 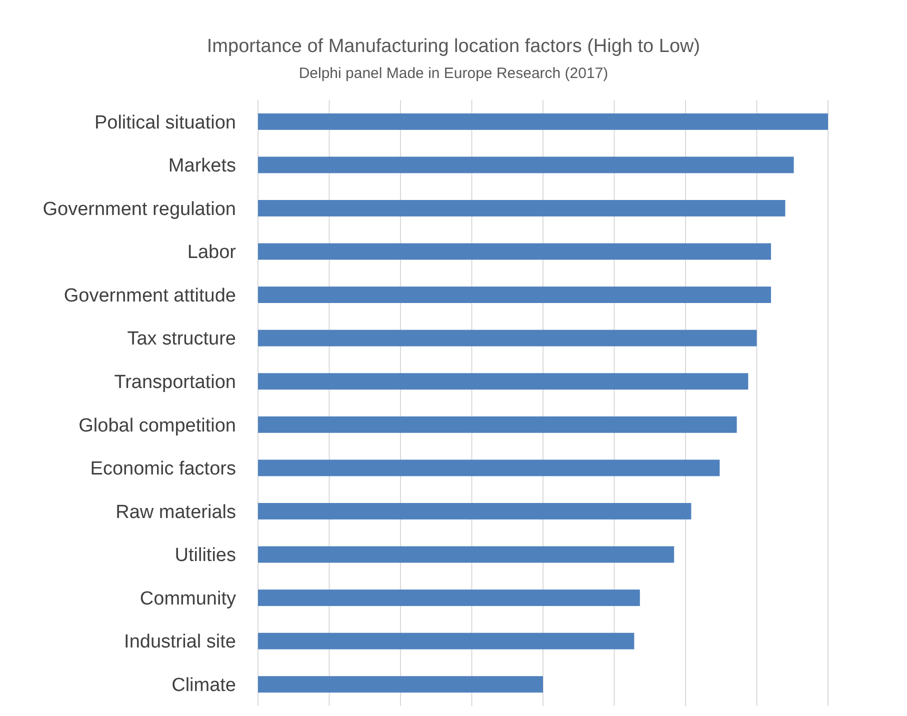 I want to click on y-tick-label: Markets, so click(x=202, y=166).